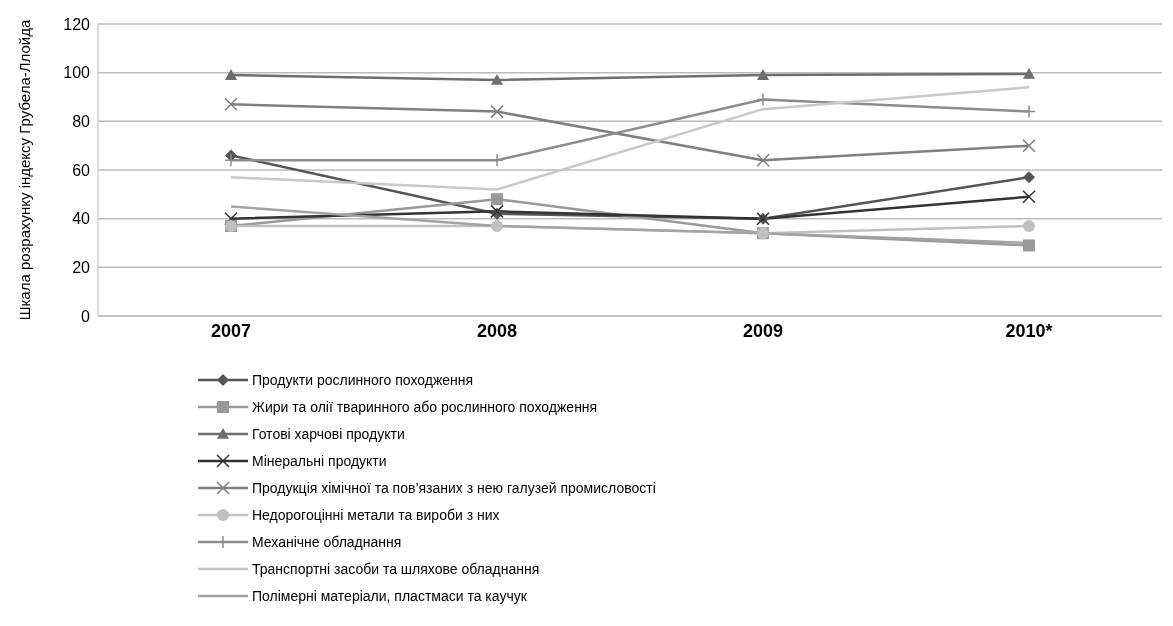 The height and width of the screenshot is (626, 1173). What do you see at coordinates (327, 541) in the screenshot?
I see `legend-label: Механічне обладнання` at bounding box center [327, 541].